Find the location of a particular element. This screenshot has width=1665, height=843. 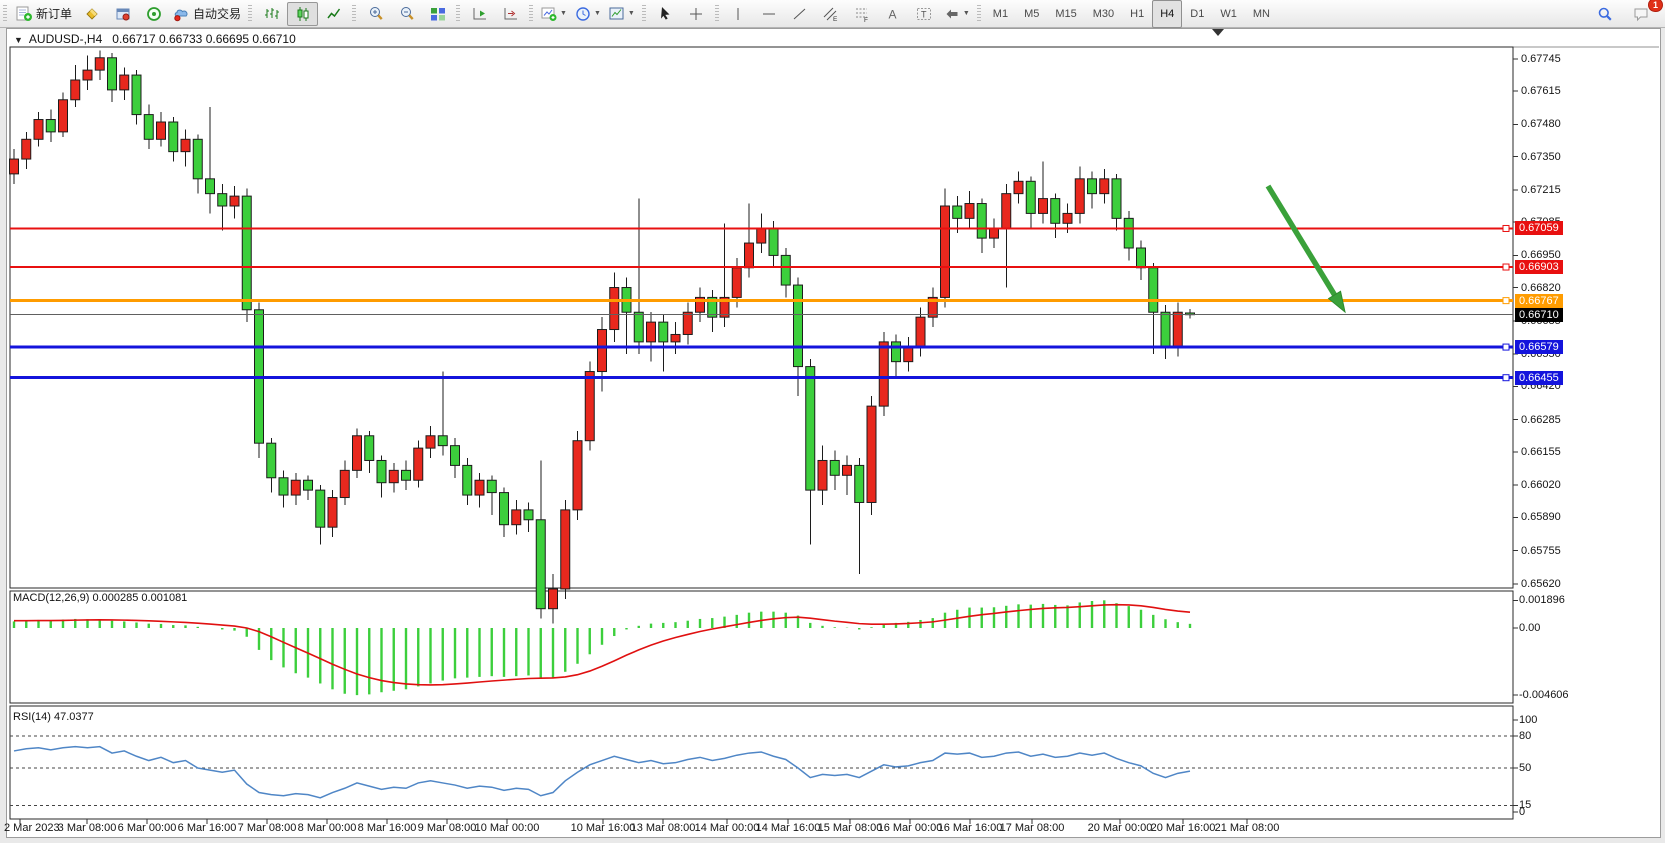

price-tick-label: 0.67215 is located at coordinates (1541, 189).